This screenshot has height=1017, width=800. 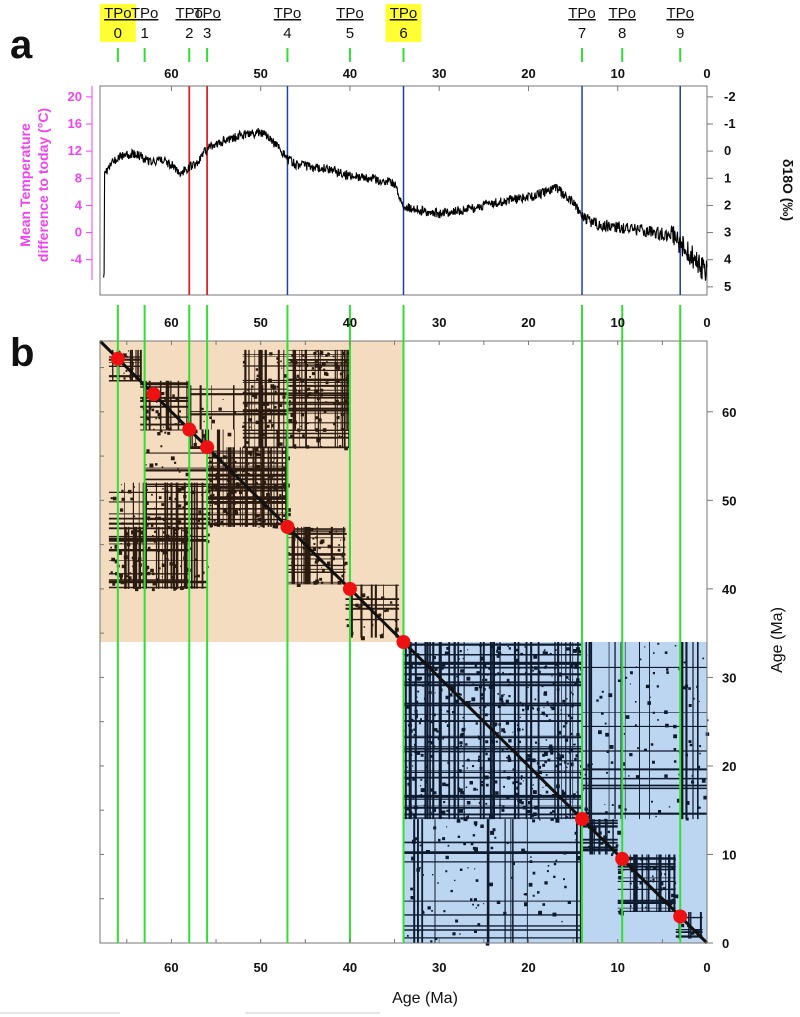 What do you see at coordinates (706, 322) in the screenshot?
I see `b-top-tick-label-0: 0` at bounding box center [706, 322].